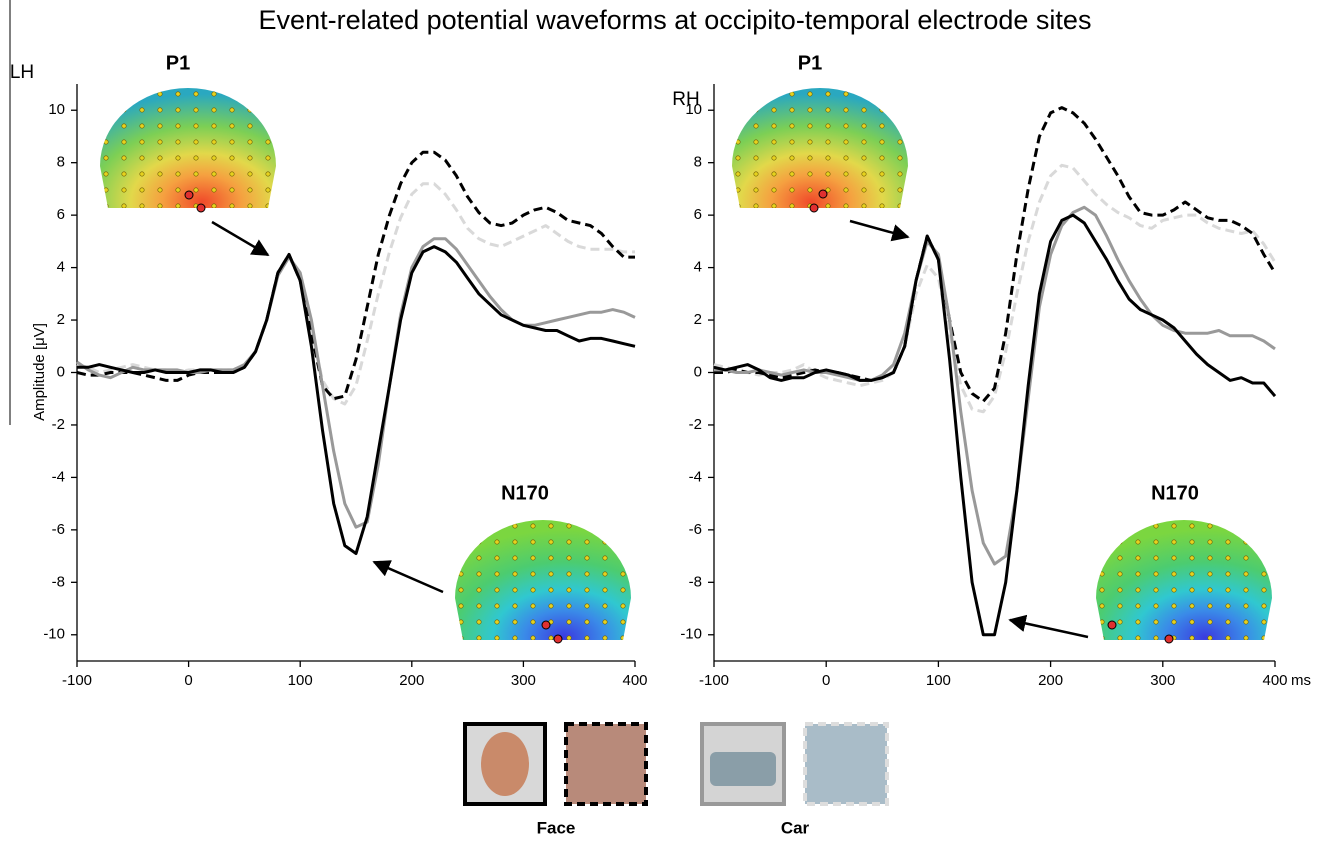  I want to click on x-unit: ms, so click(1301, 680).